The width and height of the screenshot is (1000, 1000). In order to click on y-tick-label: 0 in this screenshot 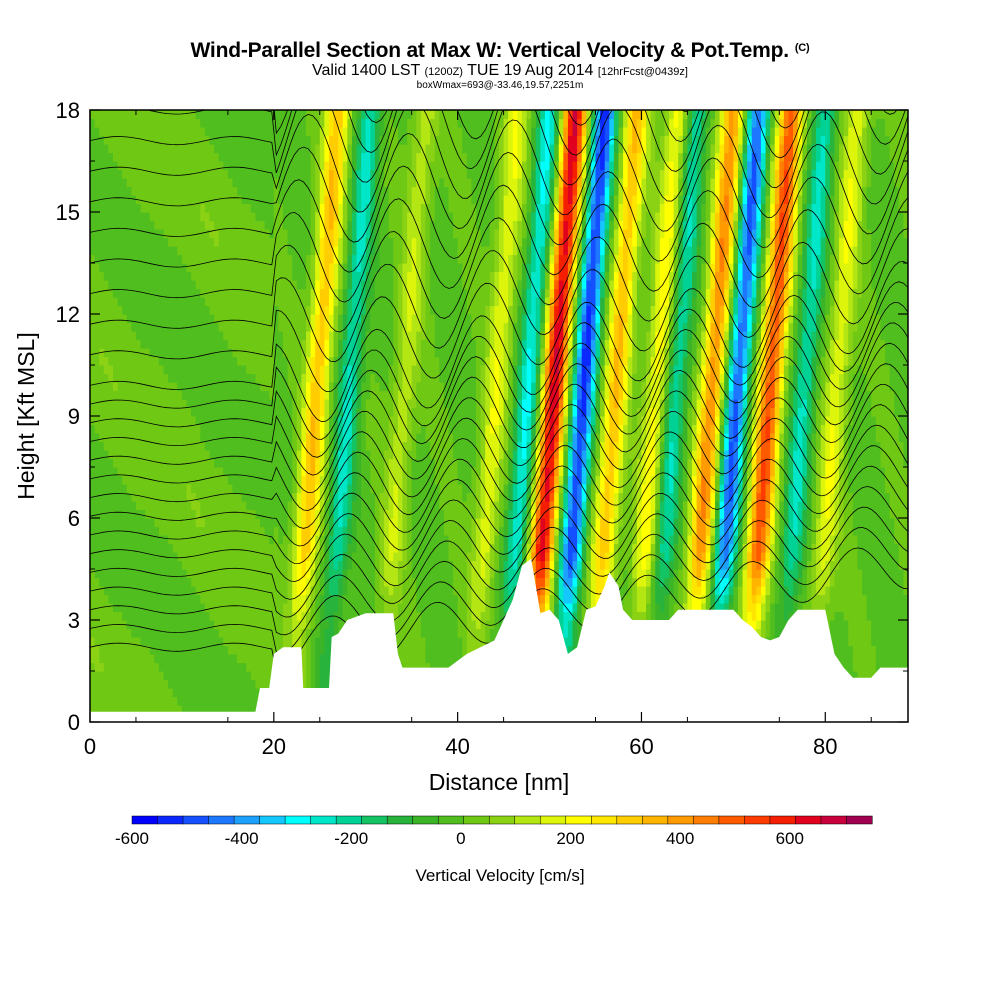, I will do `click(74, 722)`.